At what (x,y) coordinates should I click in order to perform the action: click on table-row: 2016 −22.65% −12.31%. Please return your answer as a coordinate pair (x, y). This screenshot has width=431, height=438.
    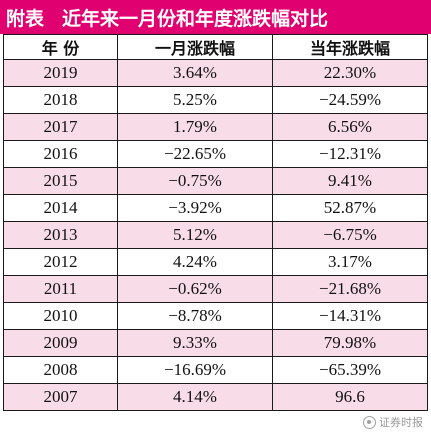
    Looking at the image, I should click on (215, 154).